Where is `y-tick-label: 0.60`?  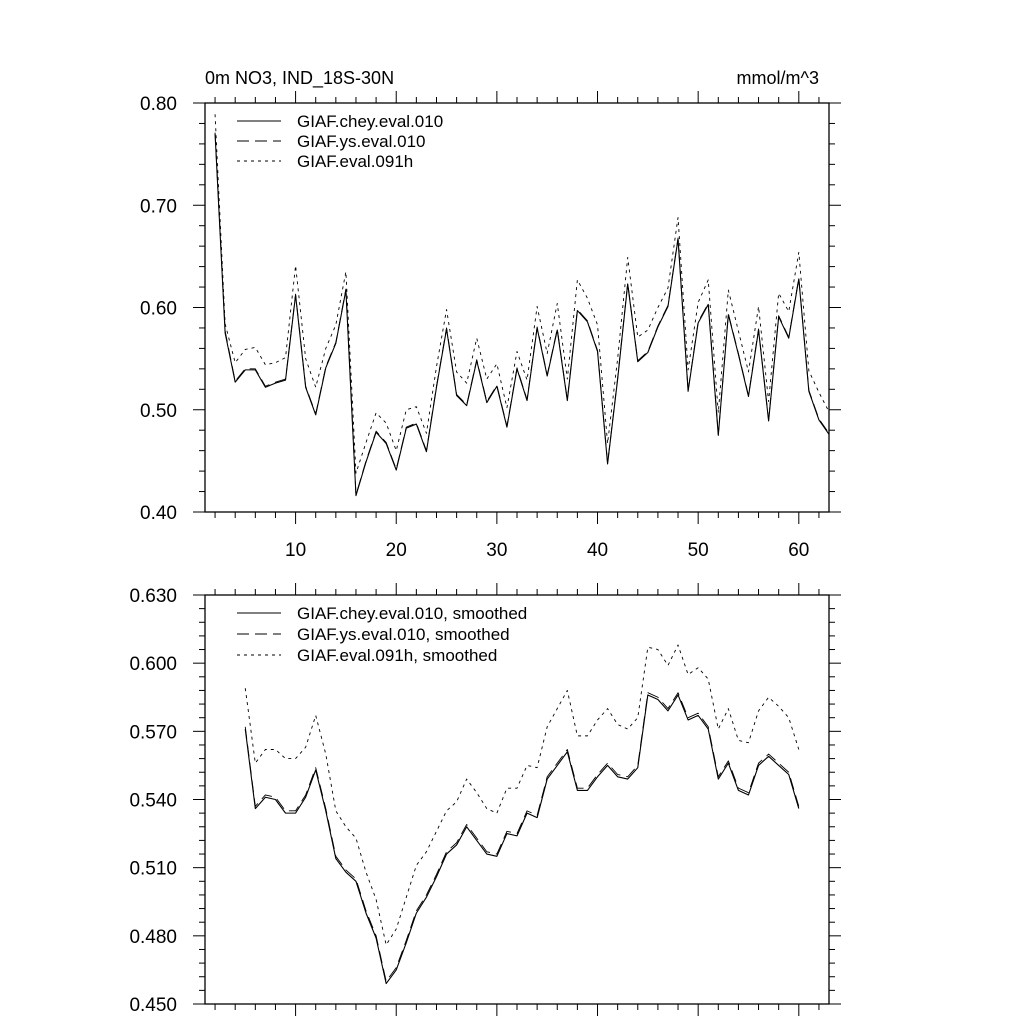
y-tick-label: 0.60 is located at coordinates (158, 309).